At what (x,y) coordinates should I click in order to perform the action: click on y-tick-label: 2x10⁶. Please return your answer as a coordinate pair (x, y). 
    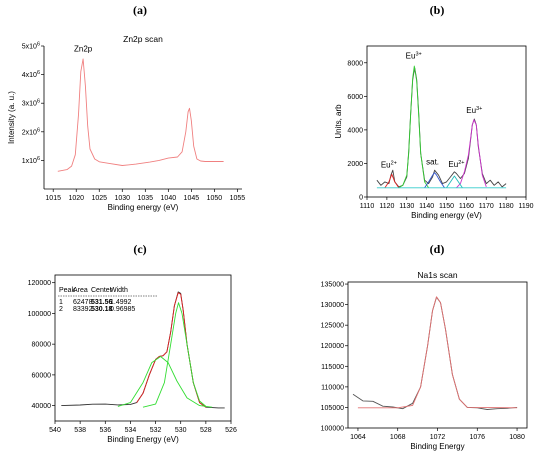
    Looking at the image, I should click on (31, 131).